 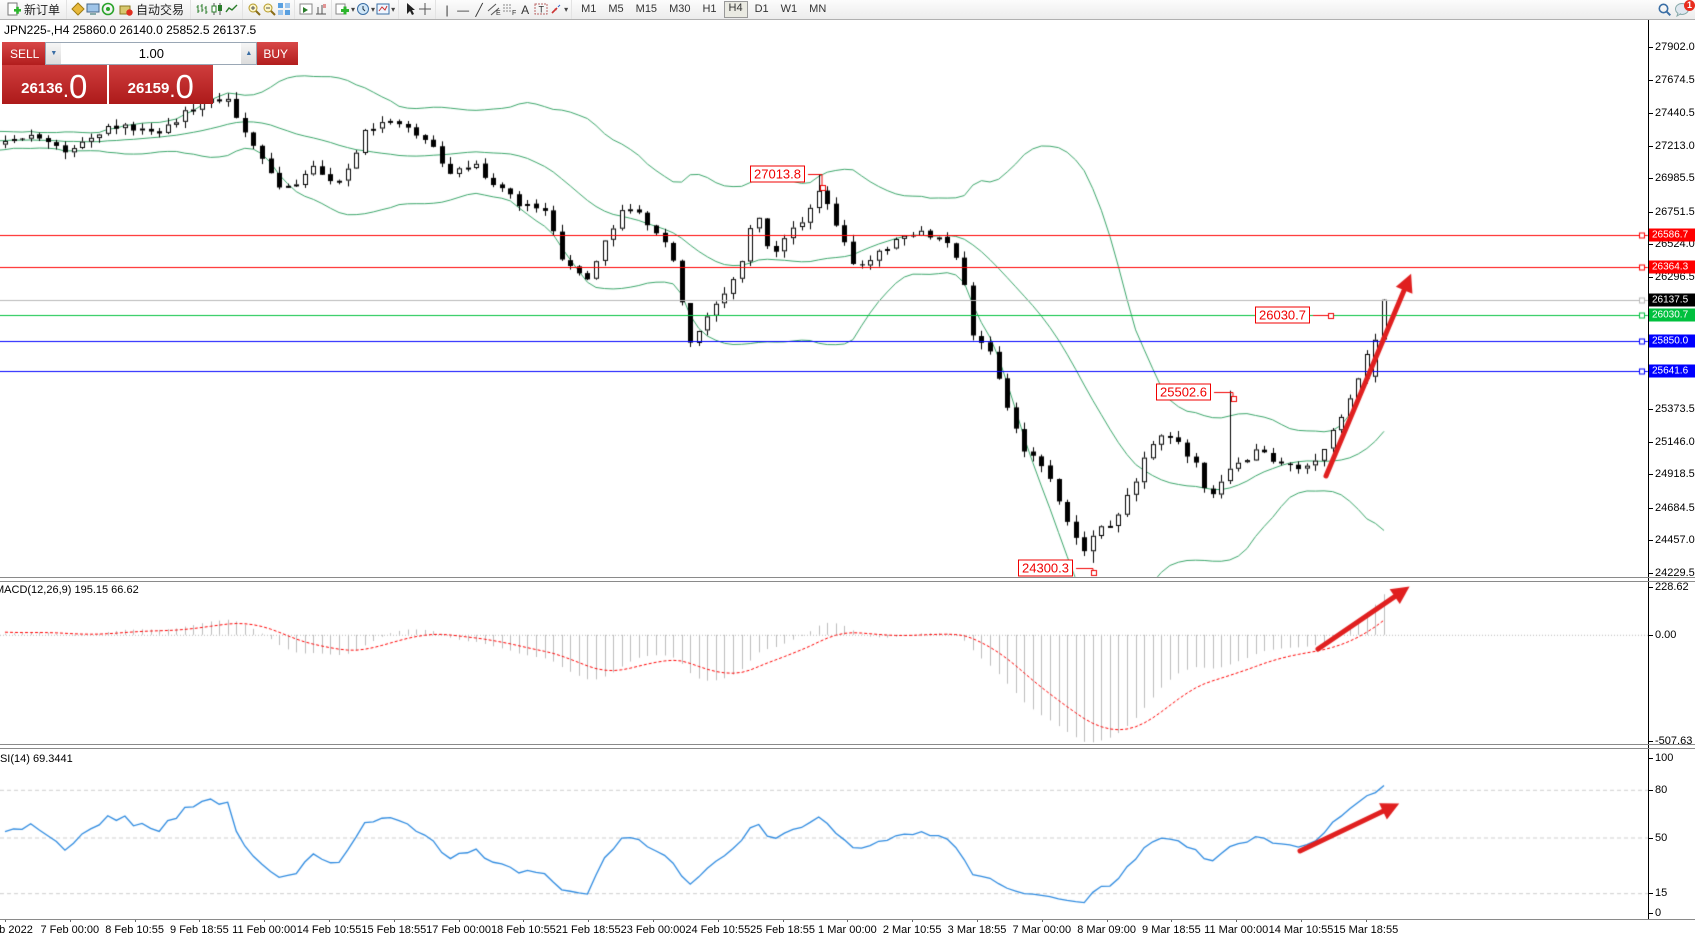 I want to click on trendline-icon: ╱, so click(x=479, y=9).